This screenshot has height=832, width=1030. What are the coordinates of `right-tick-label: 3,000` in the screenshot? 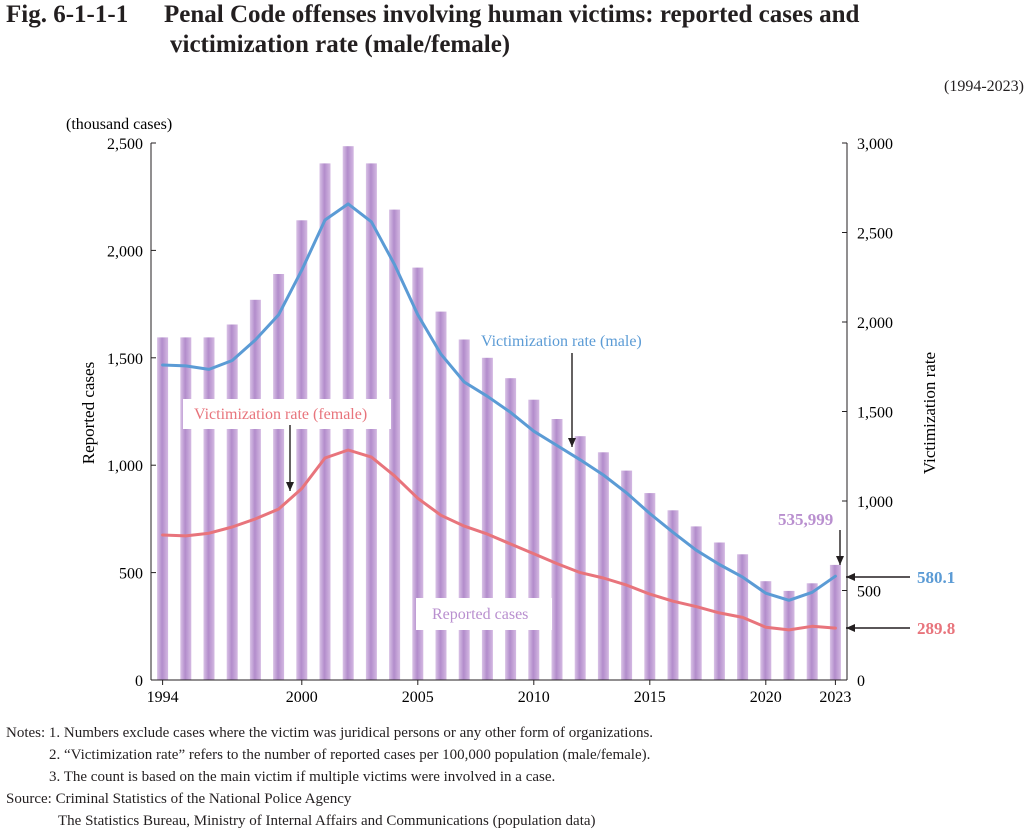 It's located at (875, 144).